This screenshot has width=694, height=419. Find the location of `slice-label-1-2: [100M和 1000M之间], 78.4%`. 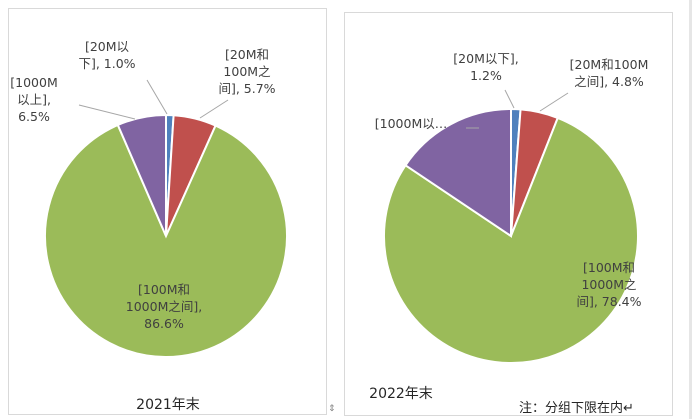

slice-label-1-2: [100M和 1000M之间], 78.4% is located at coordinates (608, 284).